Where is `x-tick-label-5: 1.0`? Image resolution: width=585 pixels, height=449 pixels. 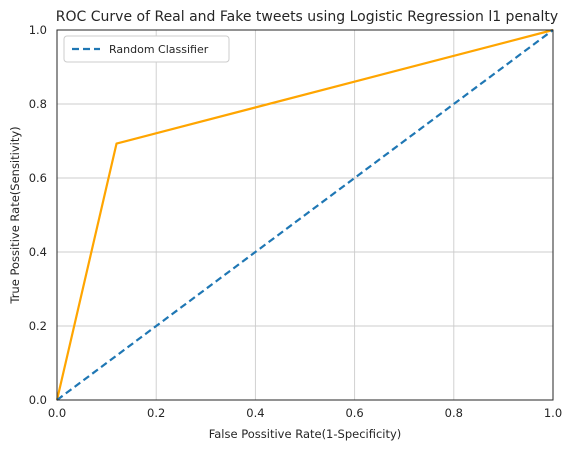 x-tick-label-5: 1.0 is located at coordinates (553, 413).